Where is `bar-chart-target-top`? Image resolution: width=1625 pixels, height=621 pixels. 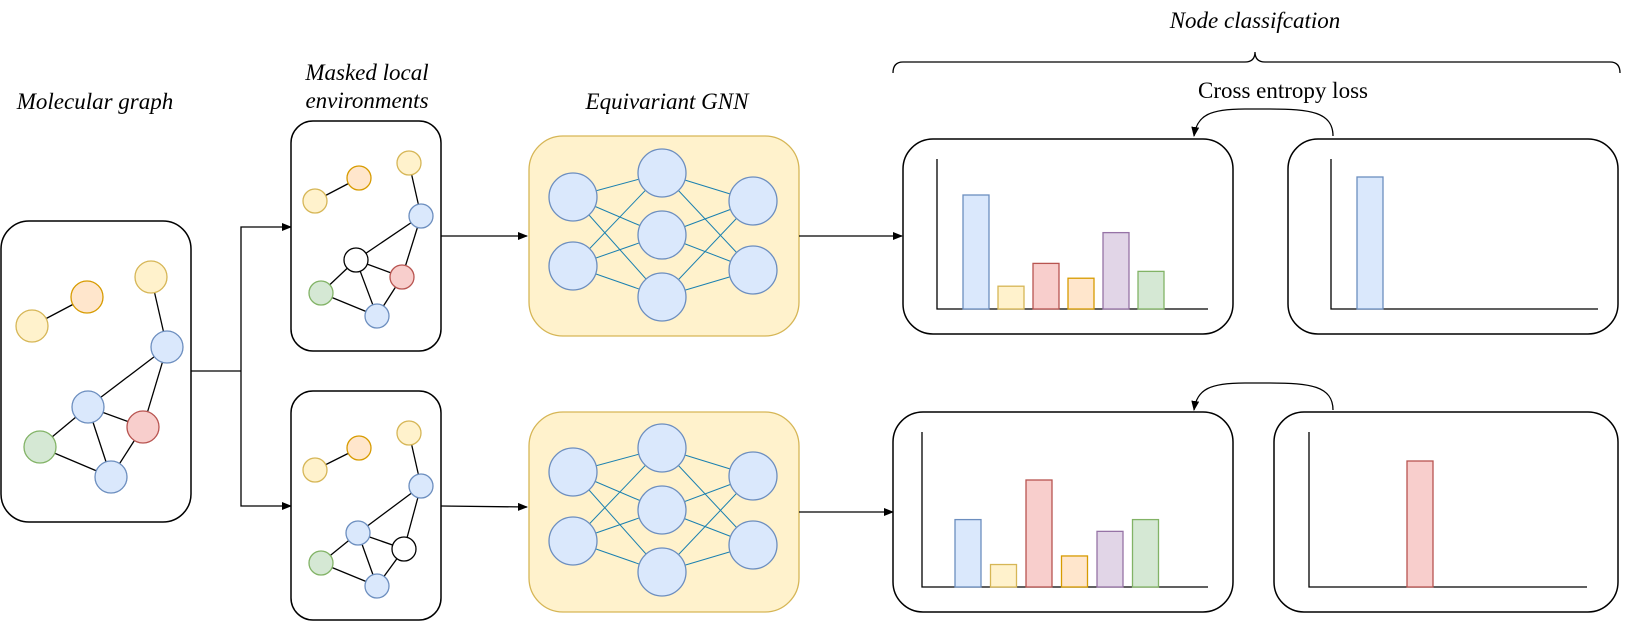
bar-chart-target-top is located at coordinates (1464, 234).